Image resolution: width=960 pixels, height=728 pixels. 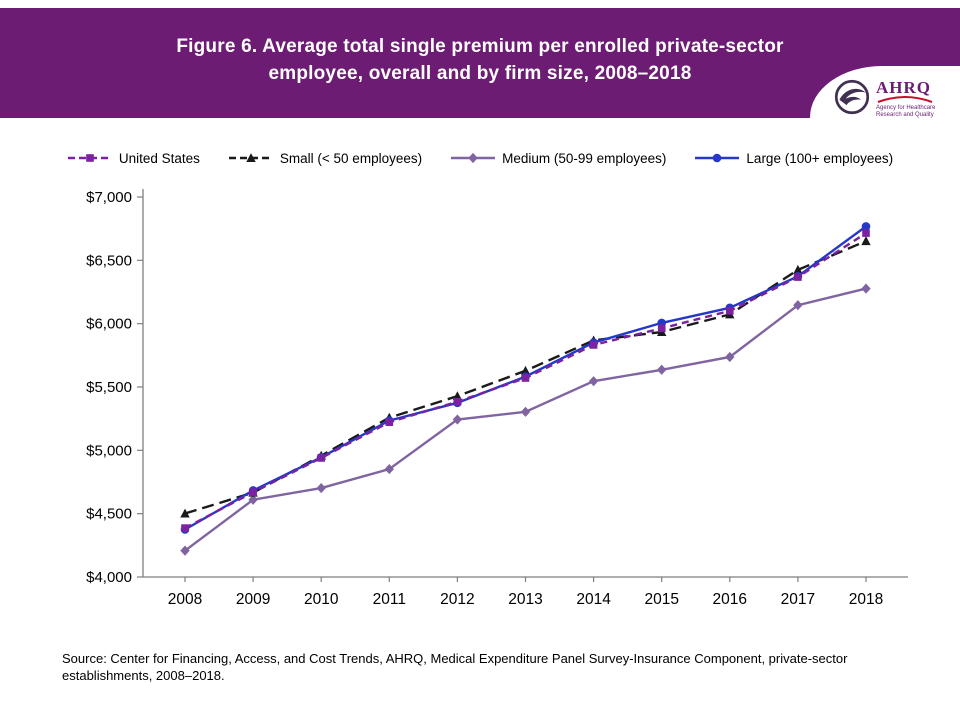 What do you see at coordinates (159, 158) in the screenshot?
I see `legend-label: United States` at bounding box center [159, 158].